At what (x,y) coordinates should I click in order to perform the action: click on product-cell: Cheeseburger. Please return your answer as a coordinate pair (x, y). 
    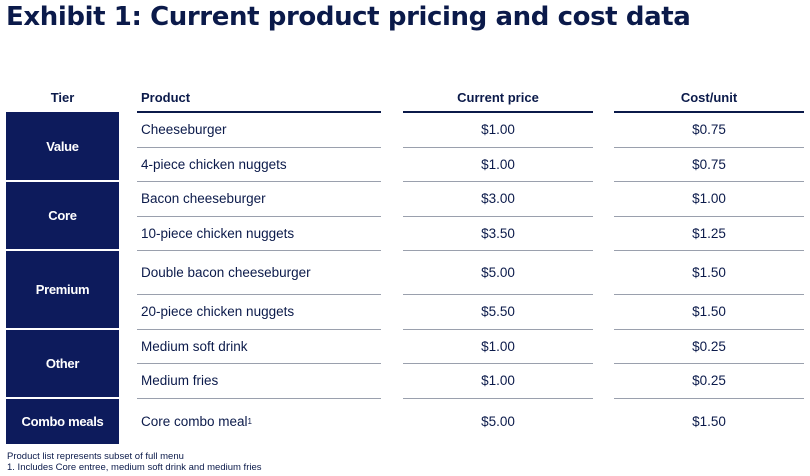
    Looking at the image, I should click on (184, 129).